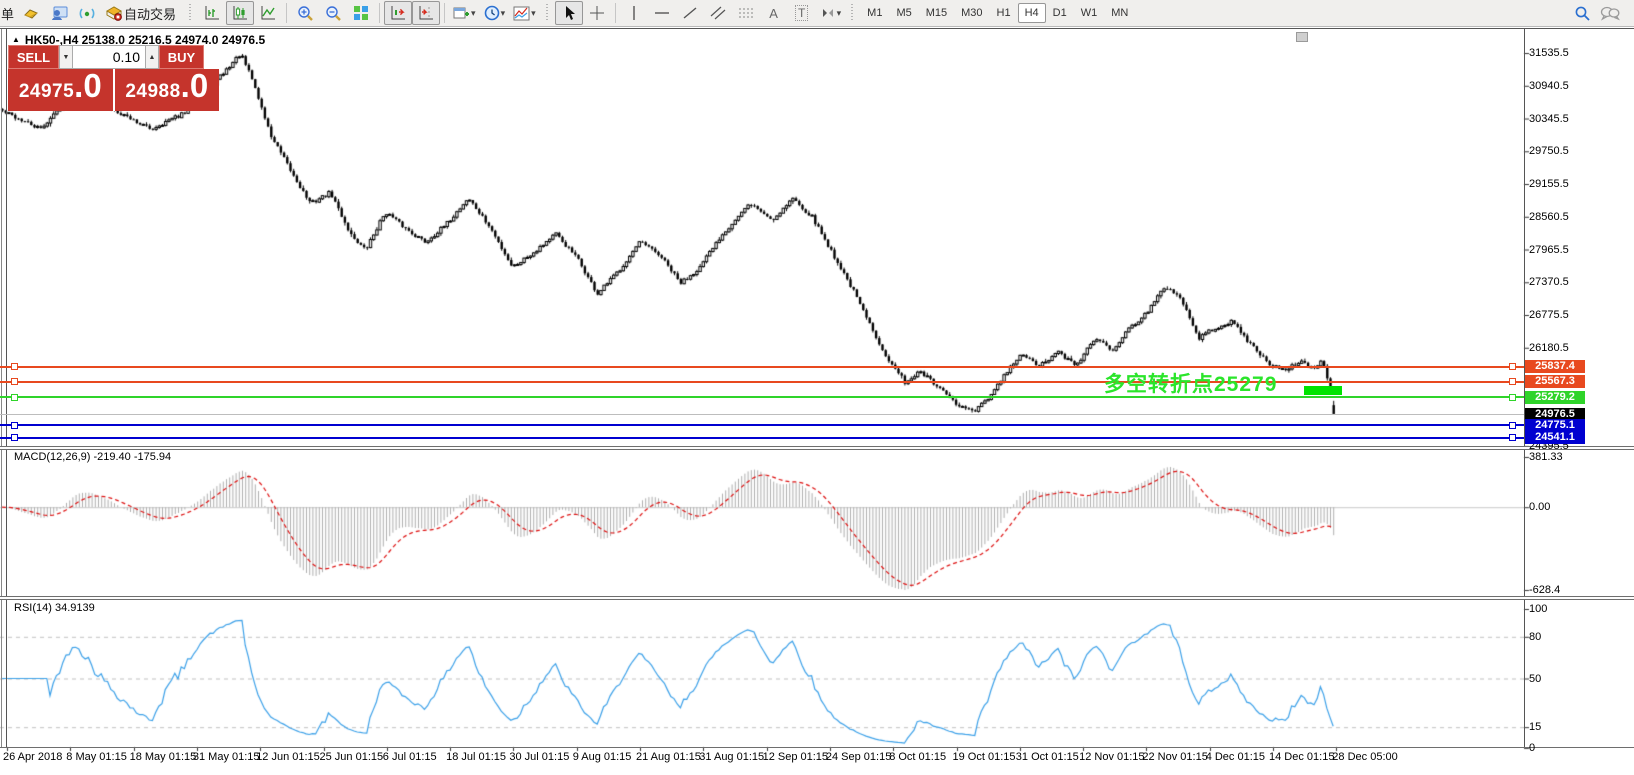 The image size is (1634, 775). What do you see at coordinates (96, 757) in the screenshot?
I see `date-axis-label: 8 May 01:15` at bounding box center [96, 757].